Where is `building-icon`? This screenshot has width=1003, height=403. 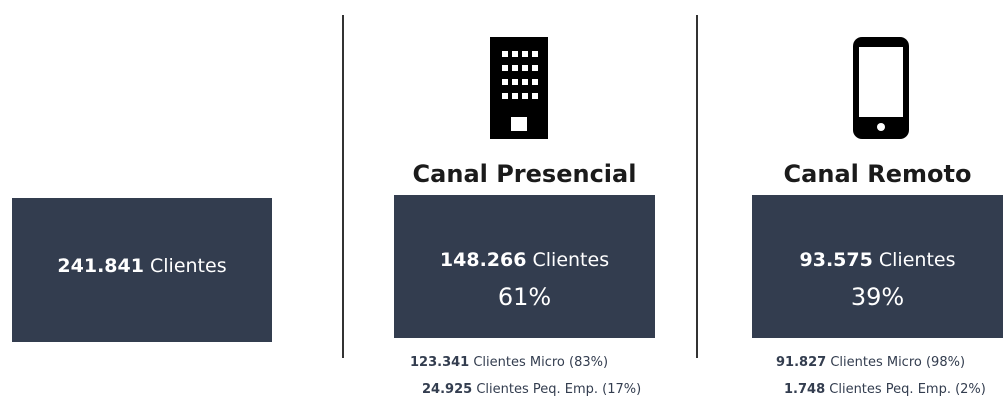 building-icon is located at coordinates (519, 88).